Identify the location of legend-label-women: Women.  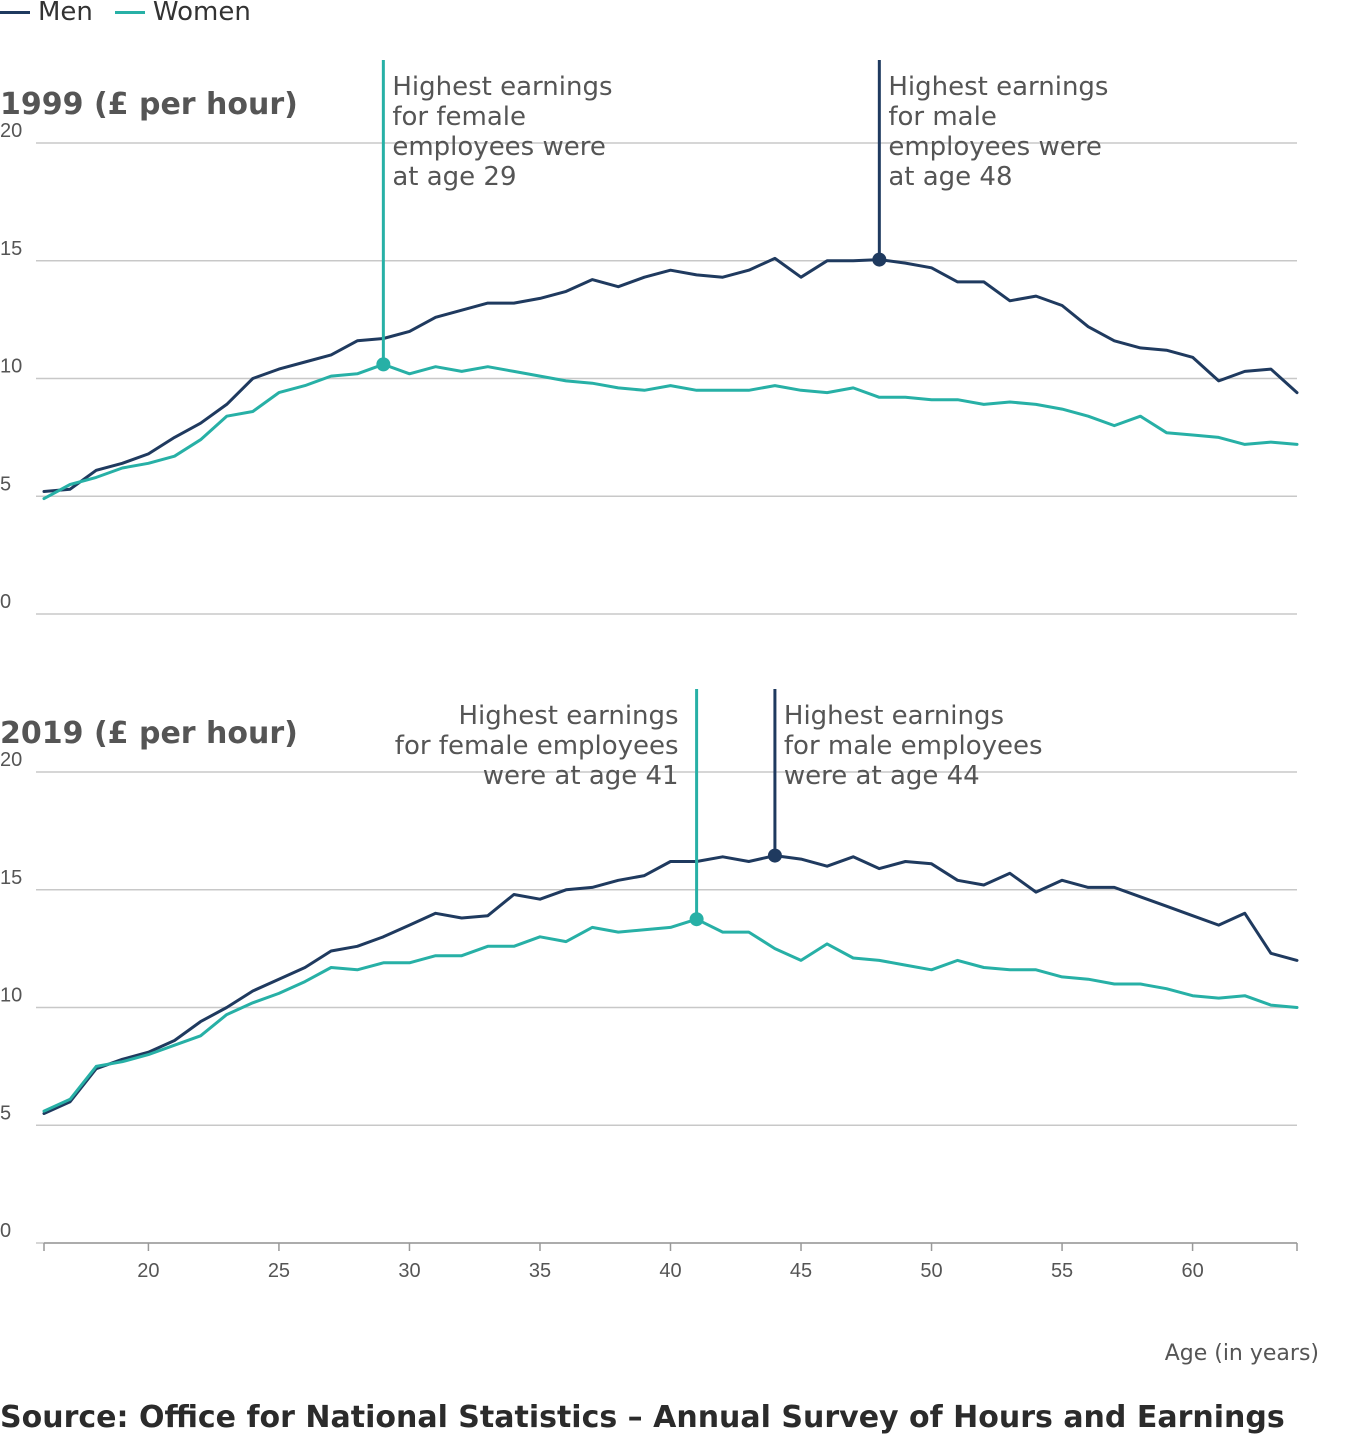
(201, 13).